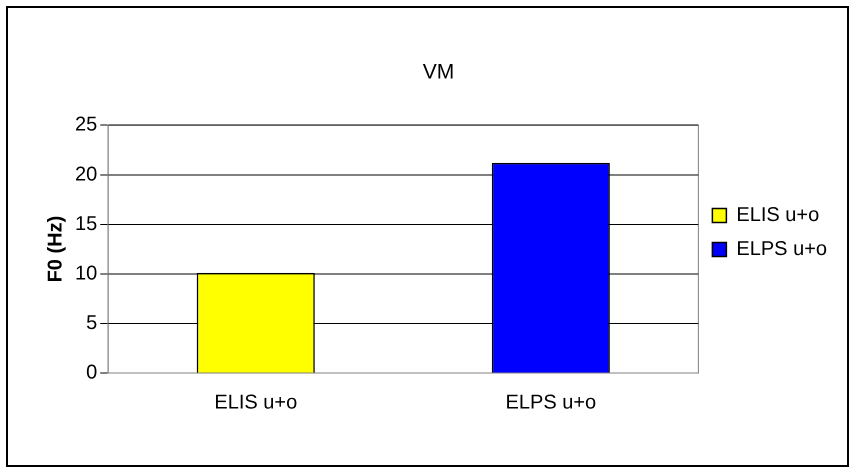  Describe the element at coordinates (86, 174) in the screenshot. I see `y-tick-label: 20` at that location.